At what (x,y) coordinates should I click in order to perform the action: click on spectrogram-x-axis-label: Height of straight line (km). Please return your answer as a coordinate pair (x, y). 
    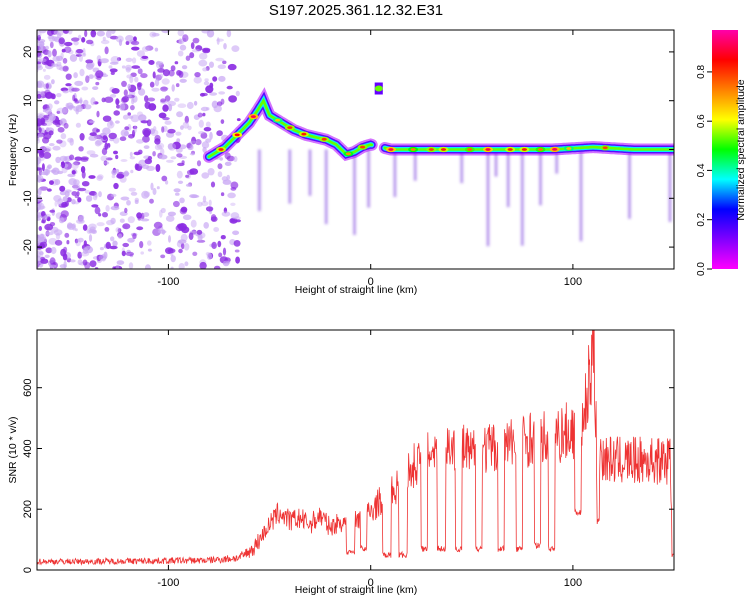
    Looking at the image, I should click on (356, 290).